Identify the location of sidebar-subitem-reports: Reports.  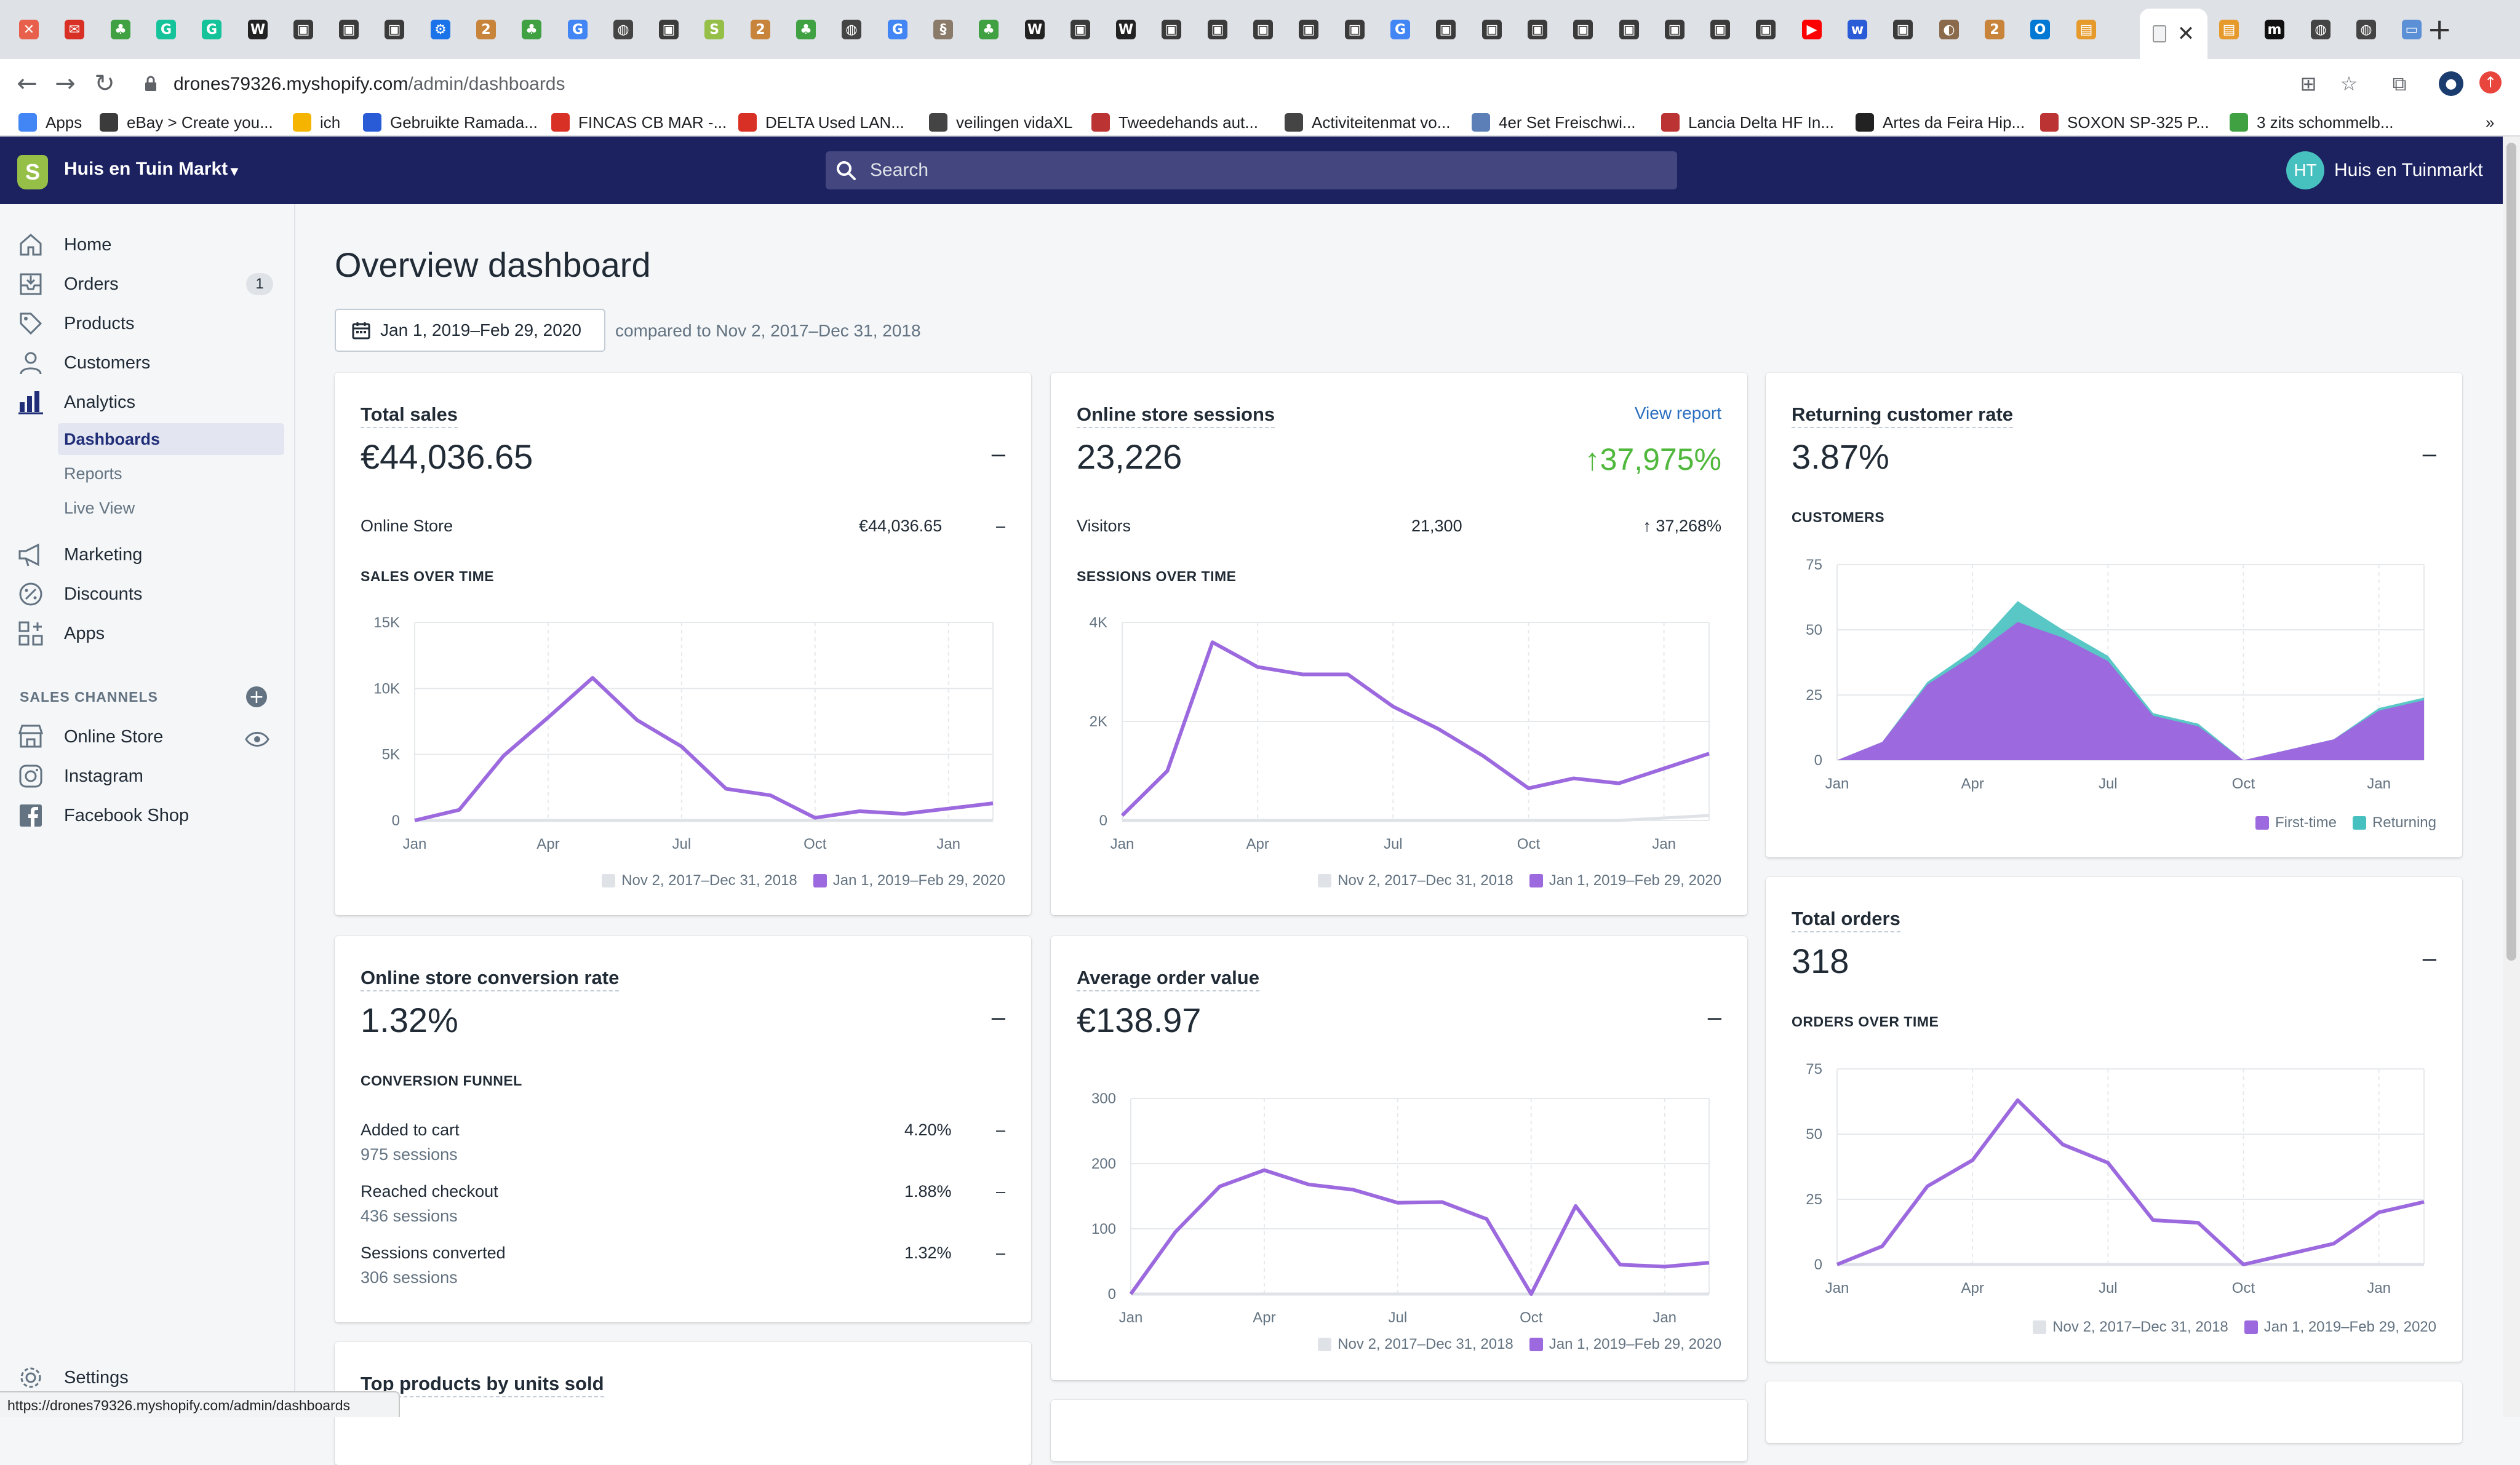
(171, 474).